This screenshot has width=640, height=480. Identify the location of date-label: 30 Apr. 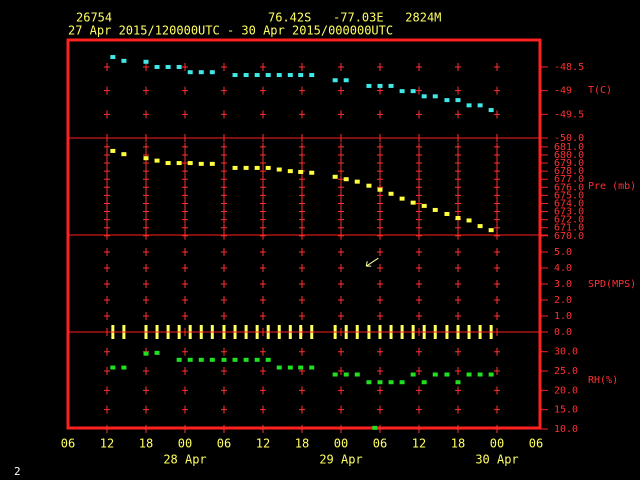
(496, 460).